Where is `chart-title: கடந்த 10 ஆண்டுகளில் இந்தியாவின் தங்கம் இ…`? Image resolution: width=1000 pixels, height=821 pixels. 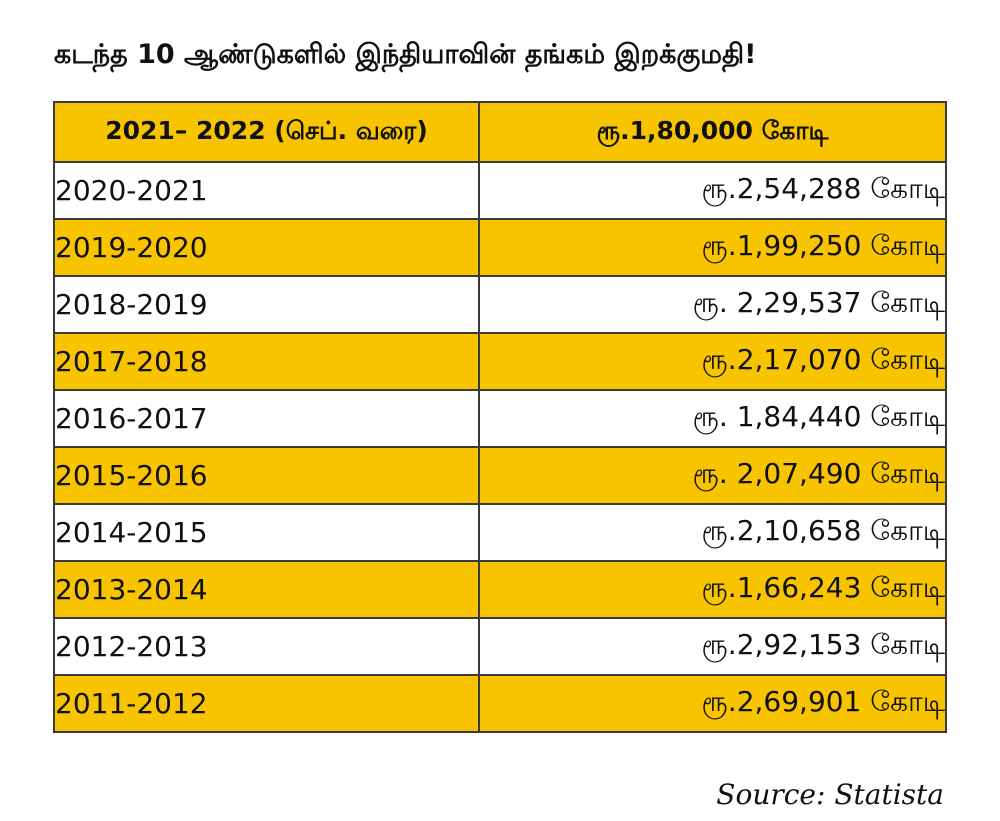
chart-title: கடந்த 10 ஆண்டுகளில் இந்தியாவின் தங்கம் இ… is located at coordinates (405, 54).